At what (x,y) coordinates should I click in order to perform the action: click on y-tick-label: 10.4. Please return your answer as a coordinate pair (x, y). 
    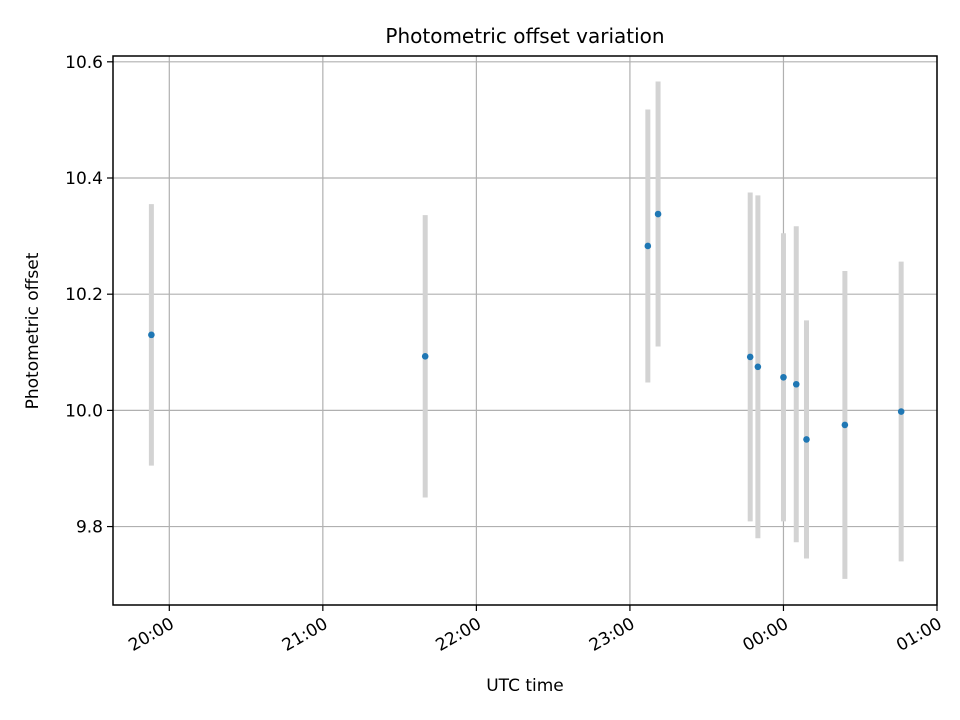
    Looking at the image, I should click on (84, 179).